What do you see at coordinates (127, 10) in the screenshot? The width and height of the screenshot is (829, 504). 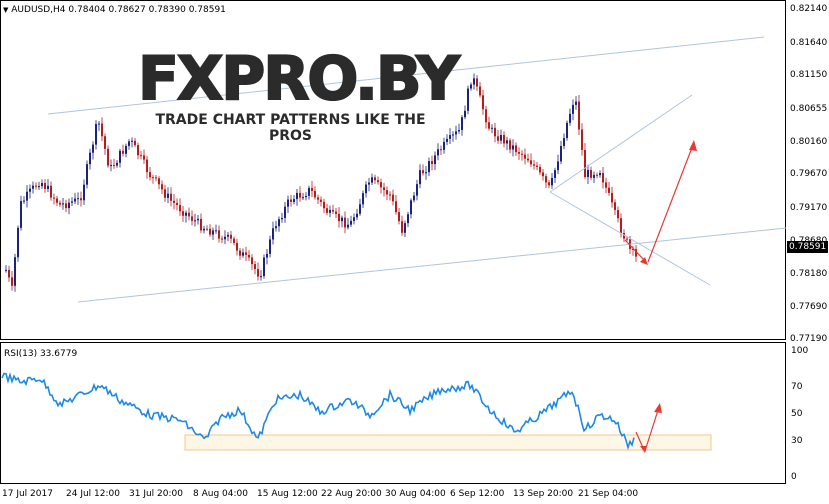 I see `ohlc-high: 0.78627` at bounding box center [127, 10].